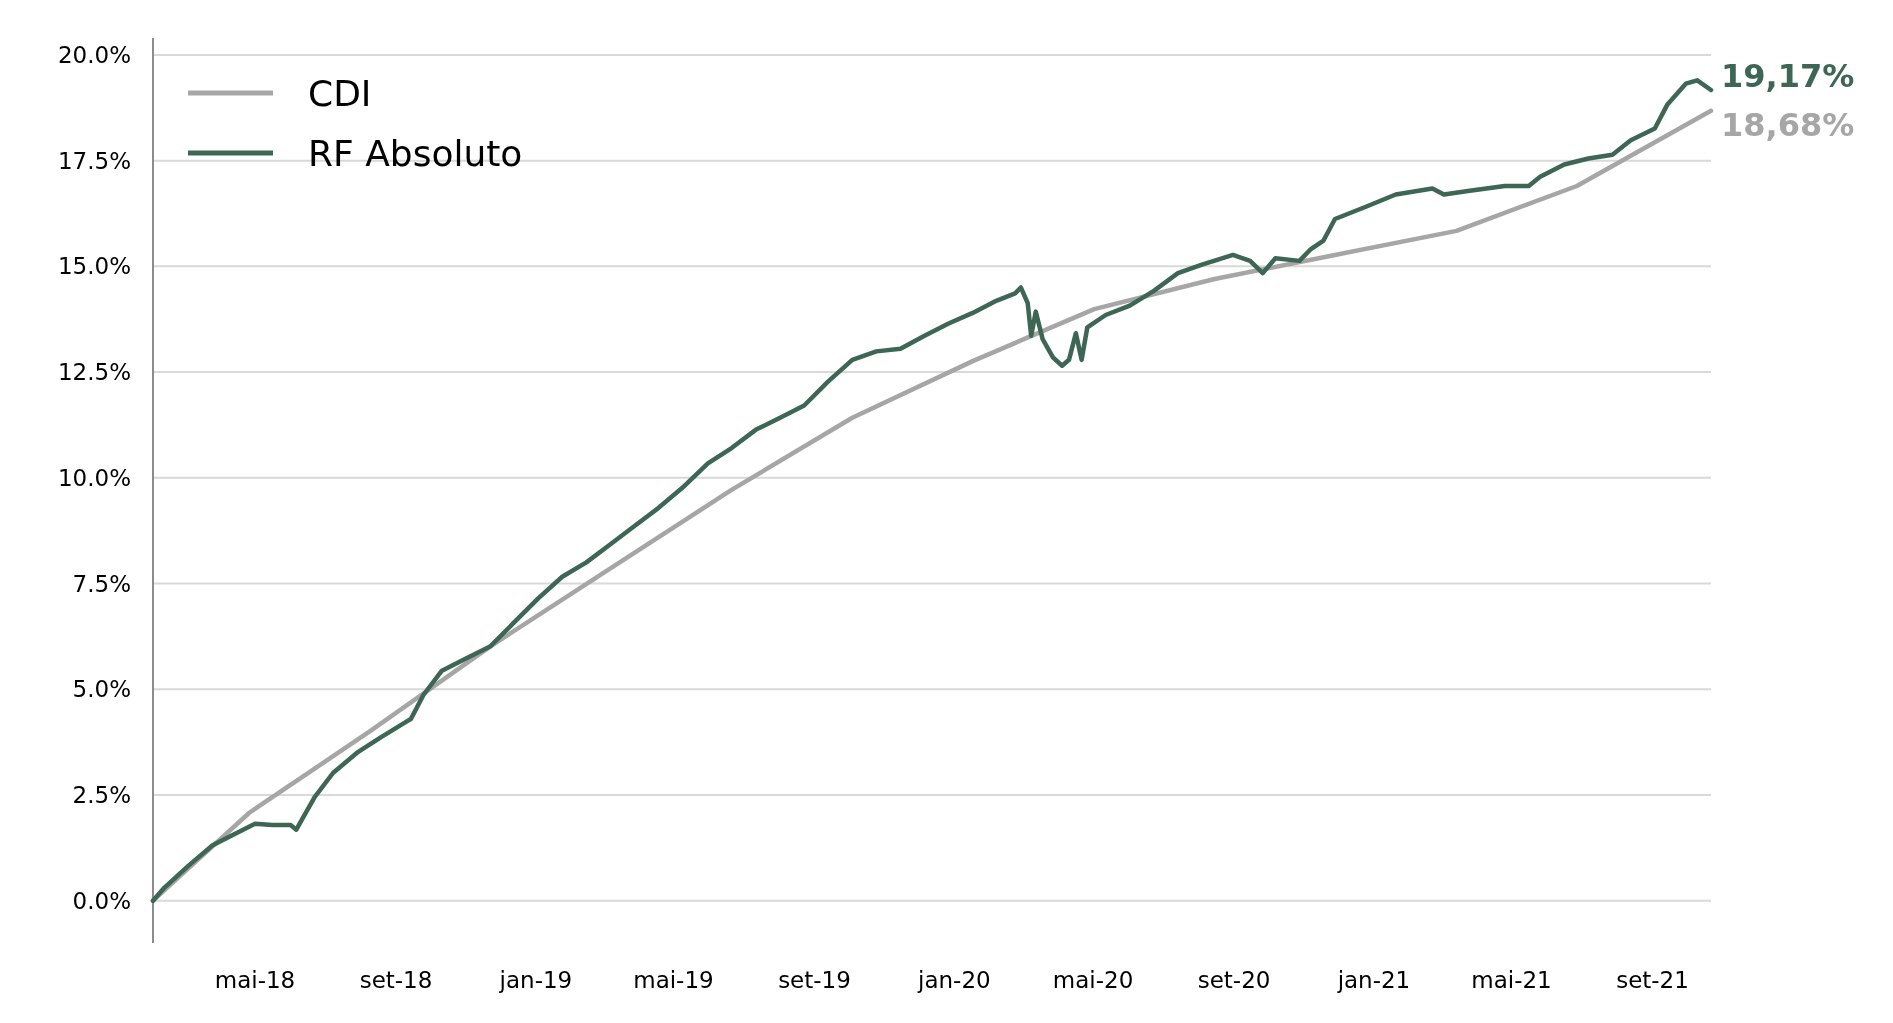 This screenshot has height=1023, width=1893. What do you see at coordinates (94, 266) in the screenshot?
I see `y-tick-label: 15.0%` at bounding box center [94, 266].